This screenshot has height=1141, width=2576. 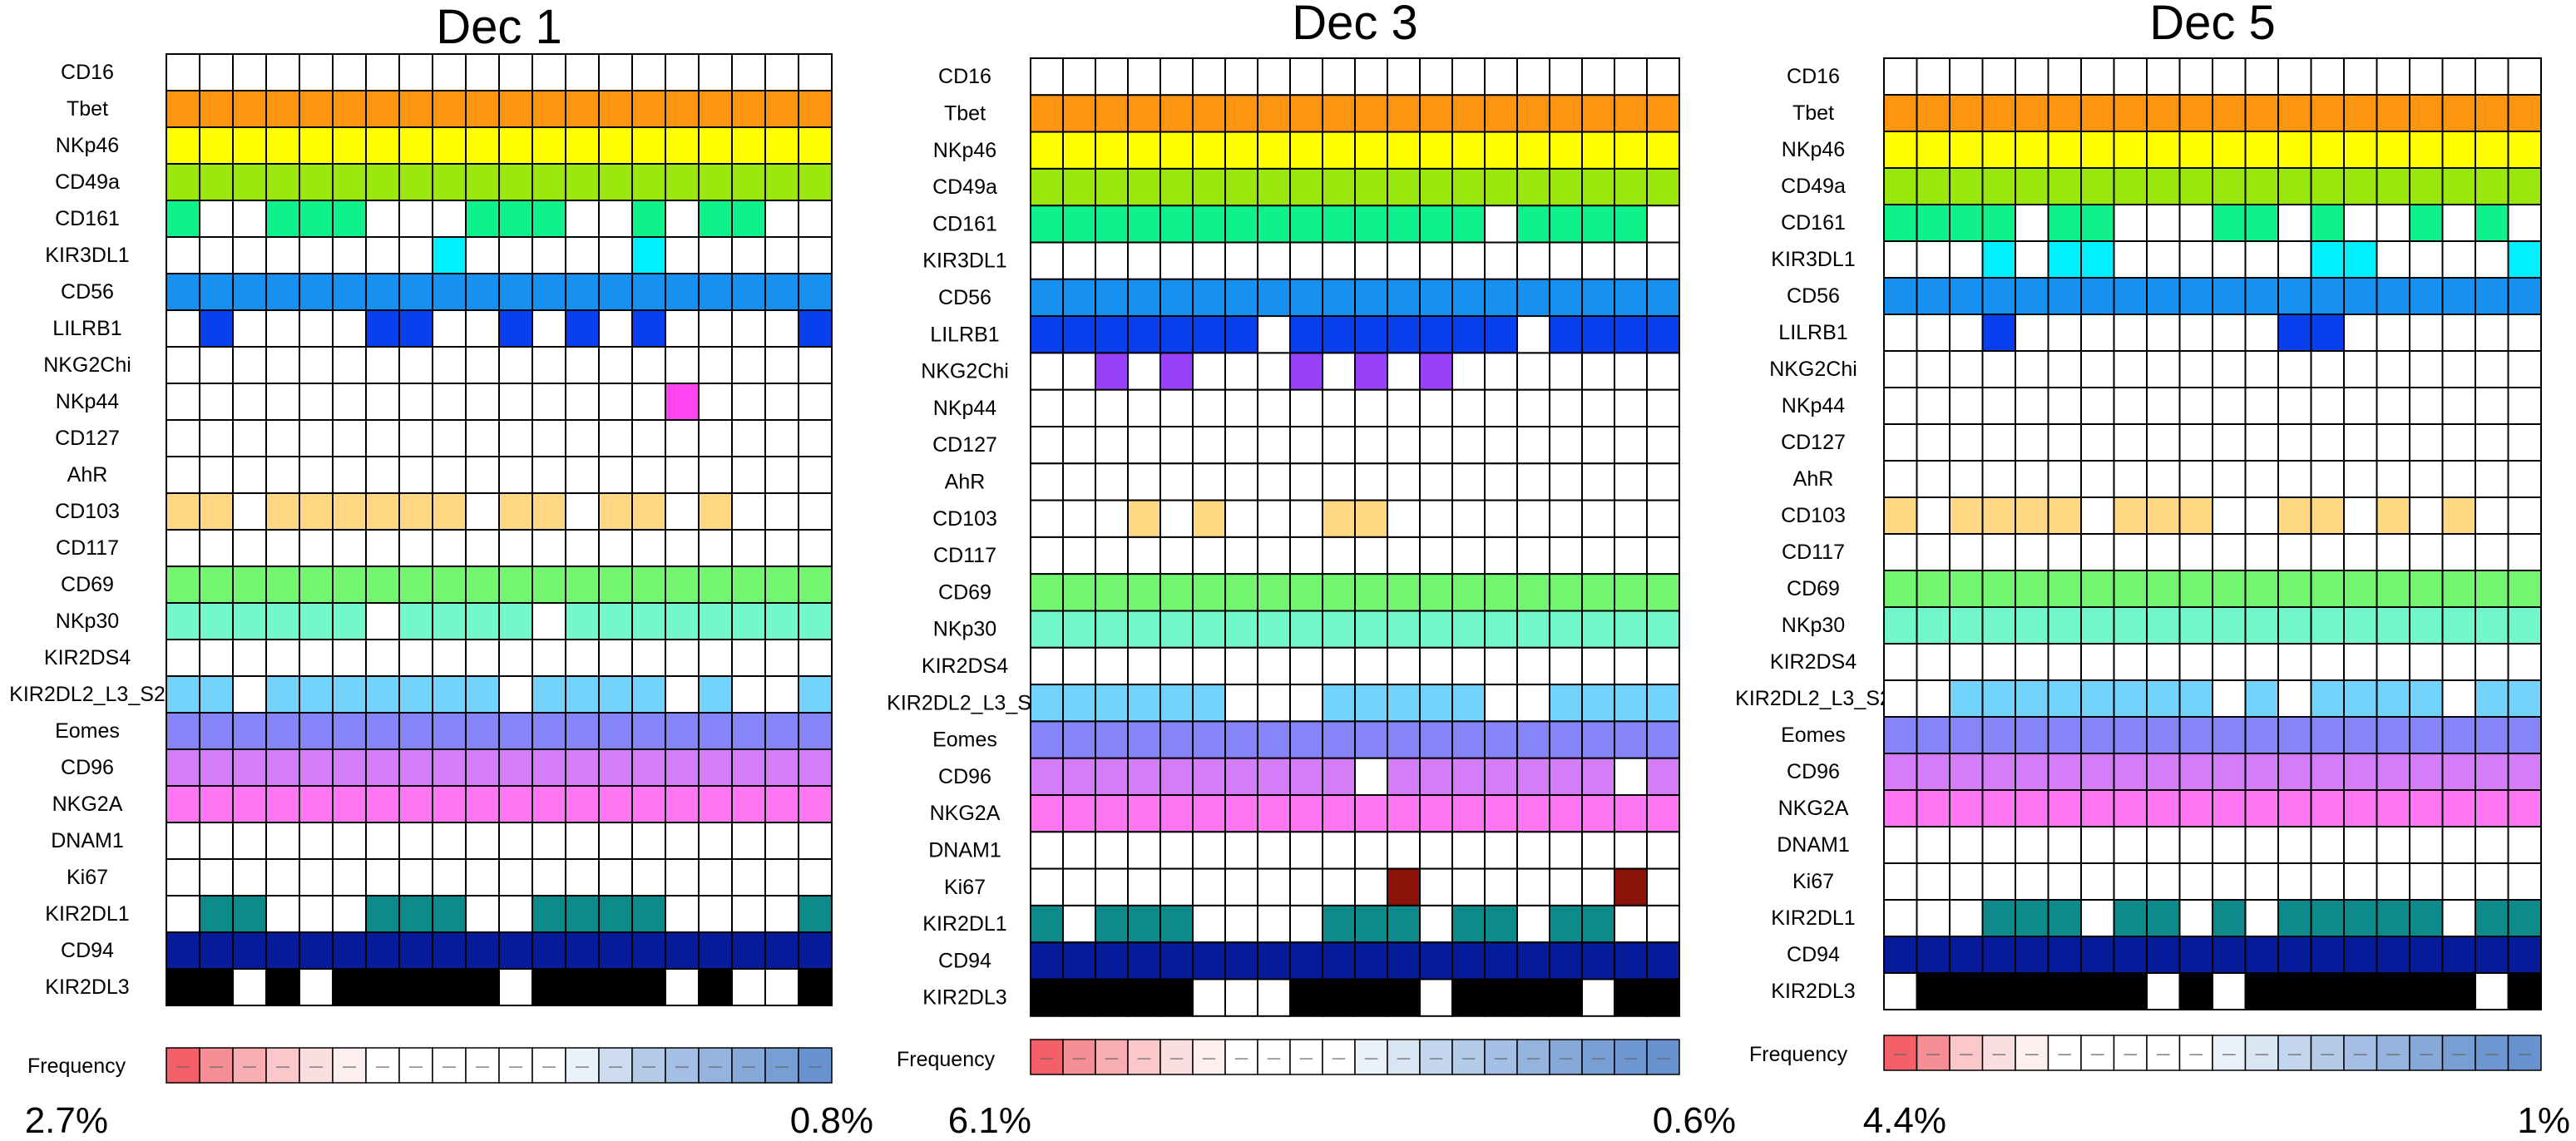 What do you see at coordinates (87, 584) in the screenshot?
I see `row-label-cd69: CD69` at bounding box center [87, 584].